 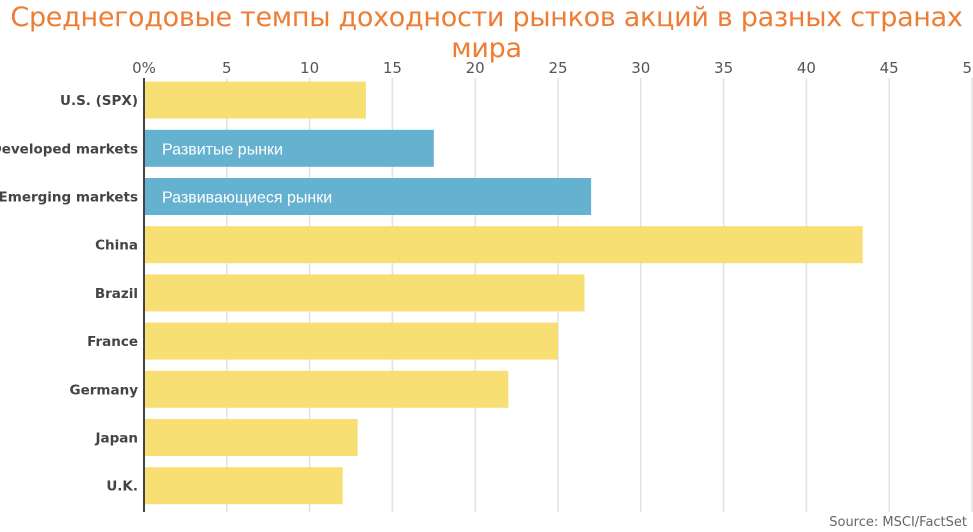 I want to click on y-category-label: China, so click(x=116, y=246).